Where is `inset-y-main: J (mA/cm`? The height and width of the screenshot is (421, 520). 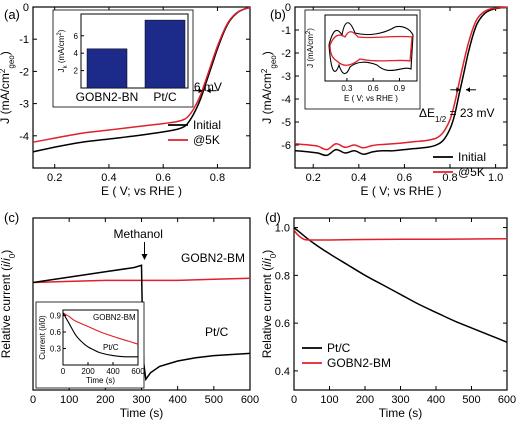 inset-y-main: J (mA/cm is located at coordinates (310, 51).